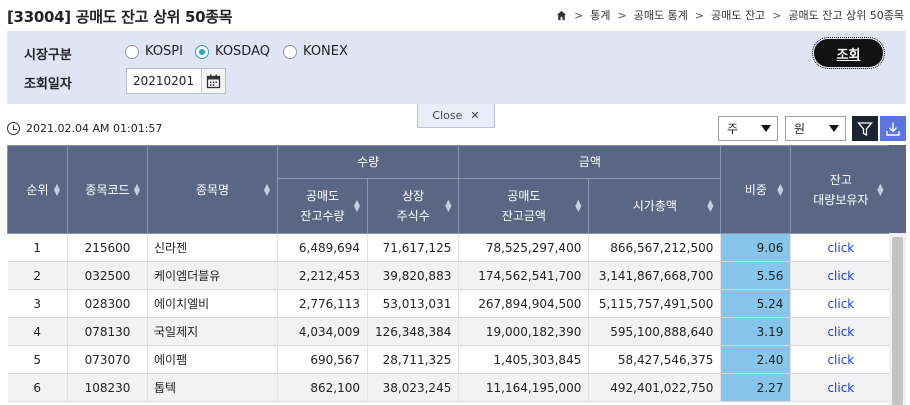 The height and width of the screenshot is (405, 910). What do you see at coordinates (37, 387) in the screenshot?
I see `cell-rank: 6` at bounding box center [37, 387].